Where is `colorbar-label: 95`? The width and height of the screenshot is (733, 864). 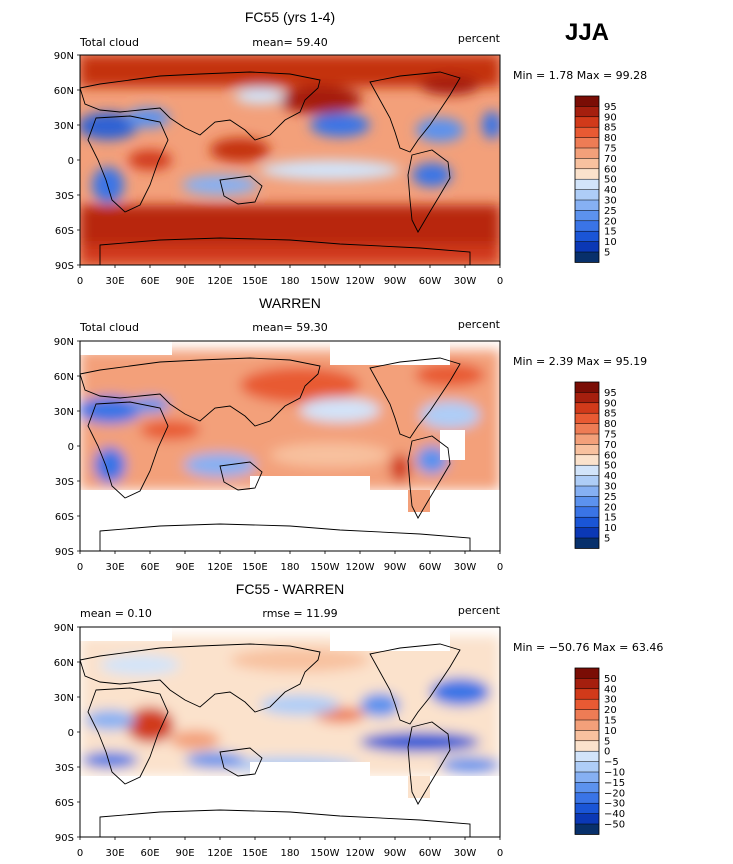 colorbar-label: 95 is located at coordinates (610, 107).